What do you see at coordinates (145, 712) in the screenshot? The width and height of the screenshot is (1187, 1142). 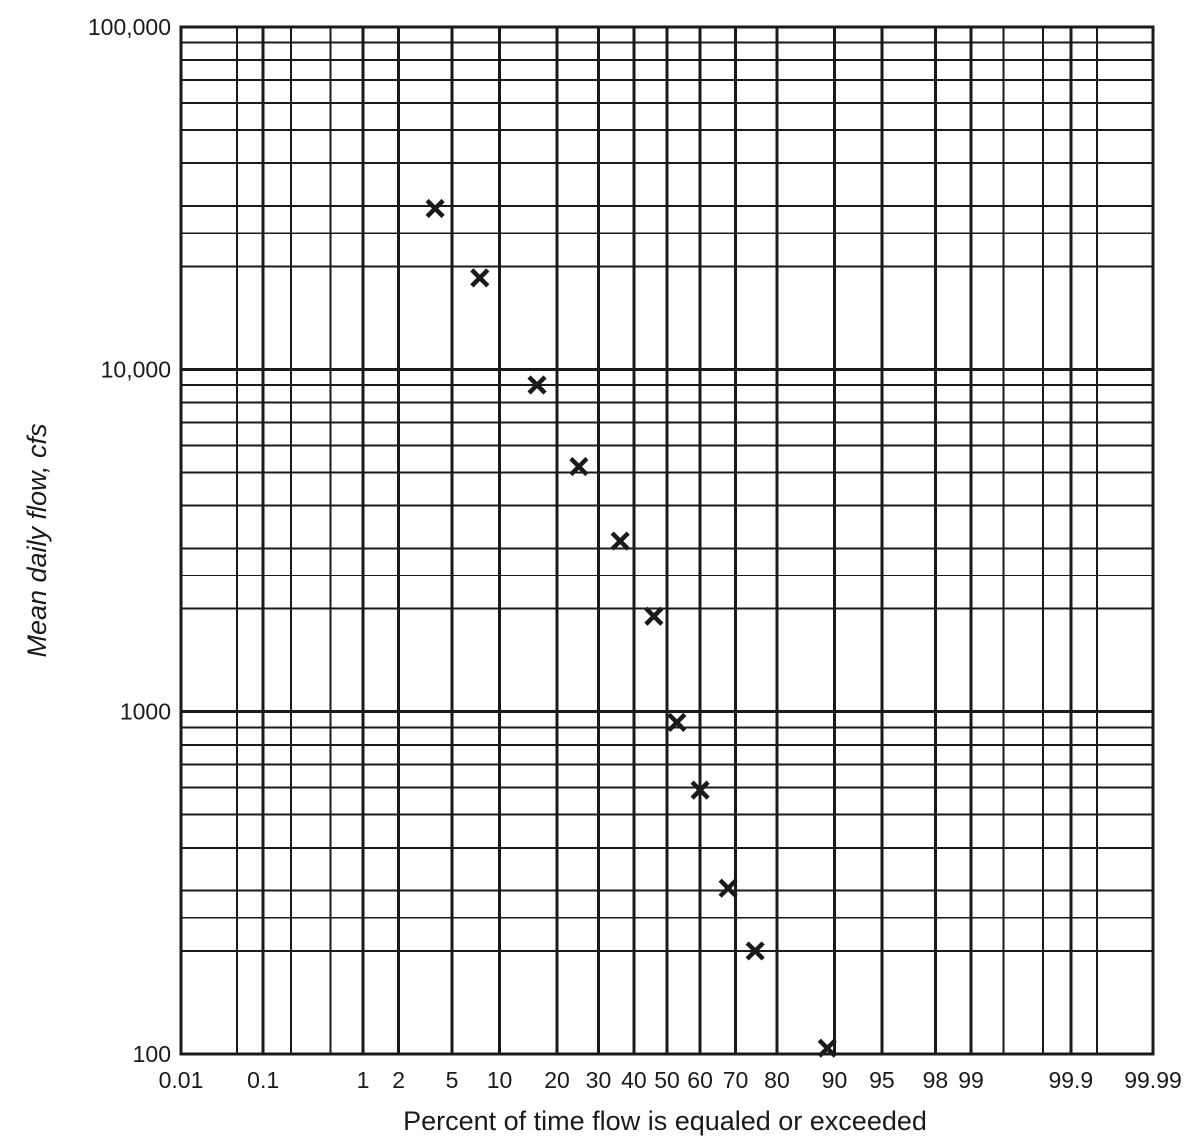 I see `y-tick-label: 1000` at bounding box center [145, 712].